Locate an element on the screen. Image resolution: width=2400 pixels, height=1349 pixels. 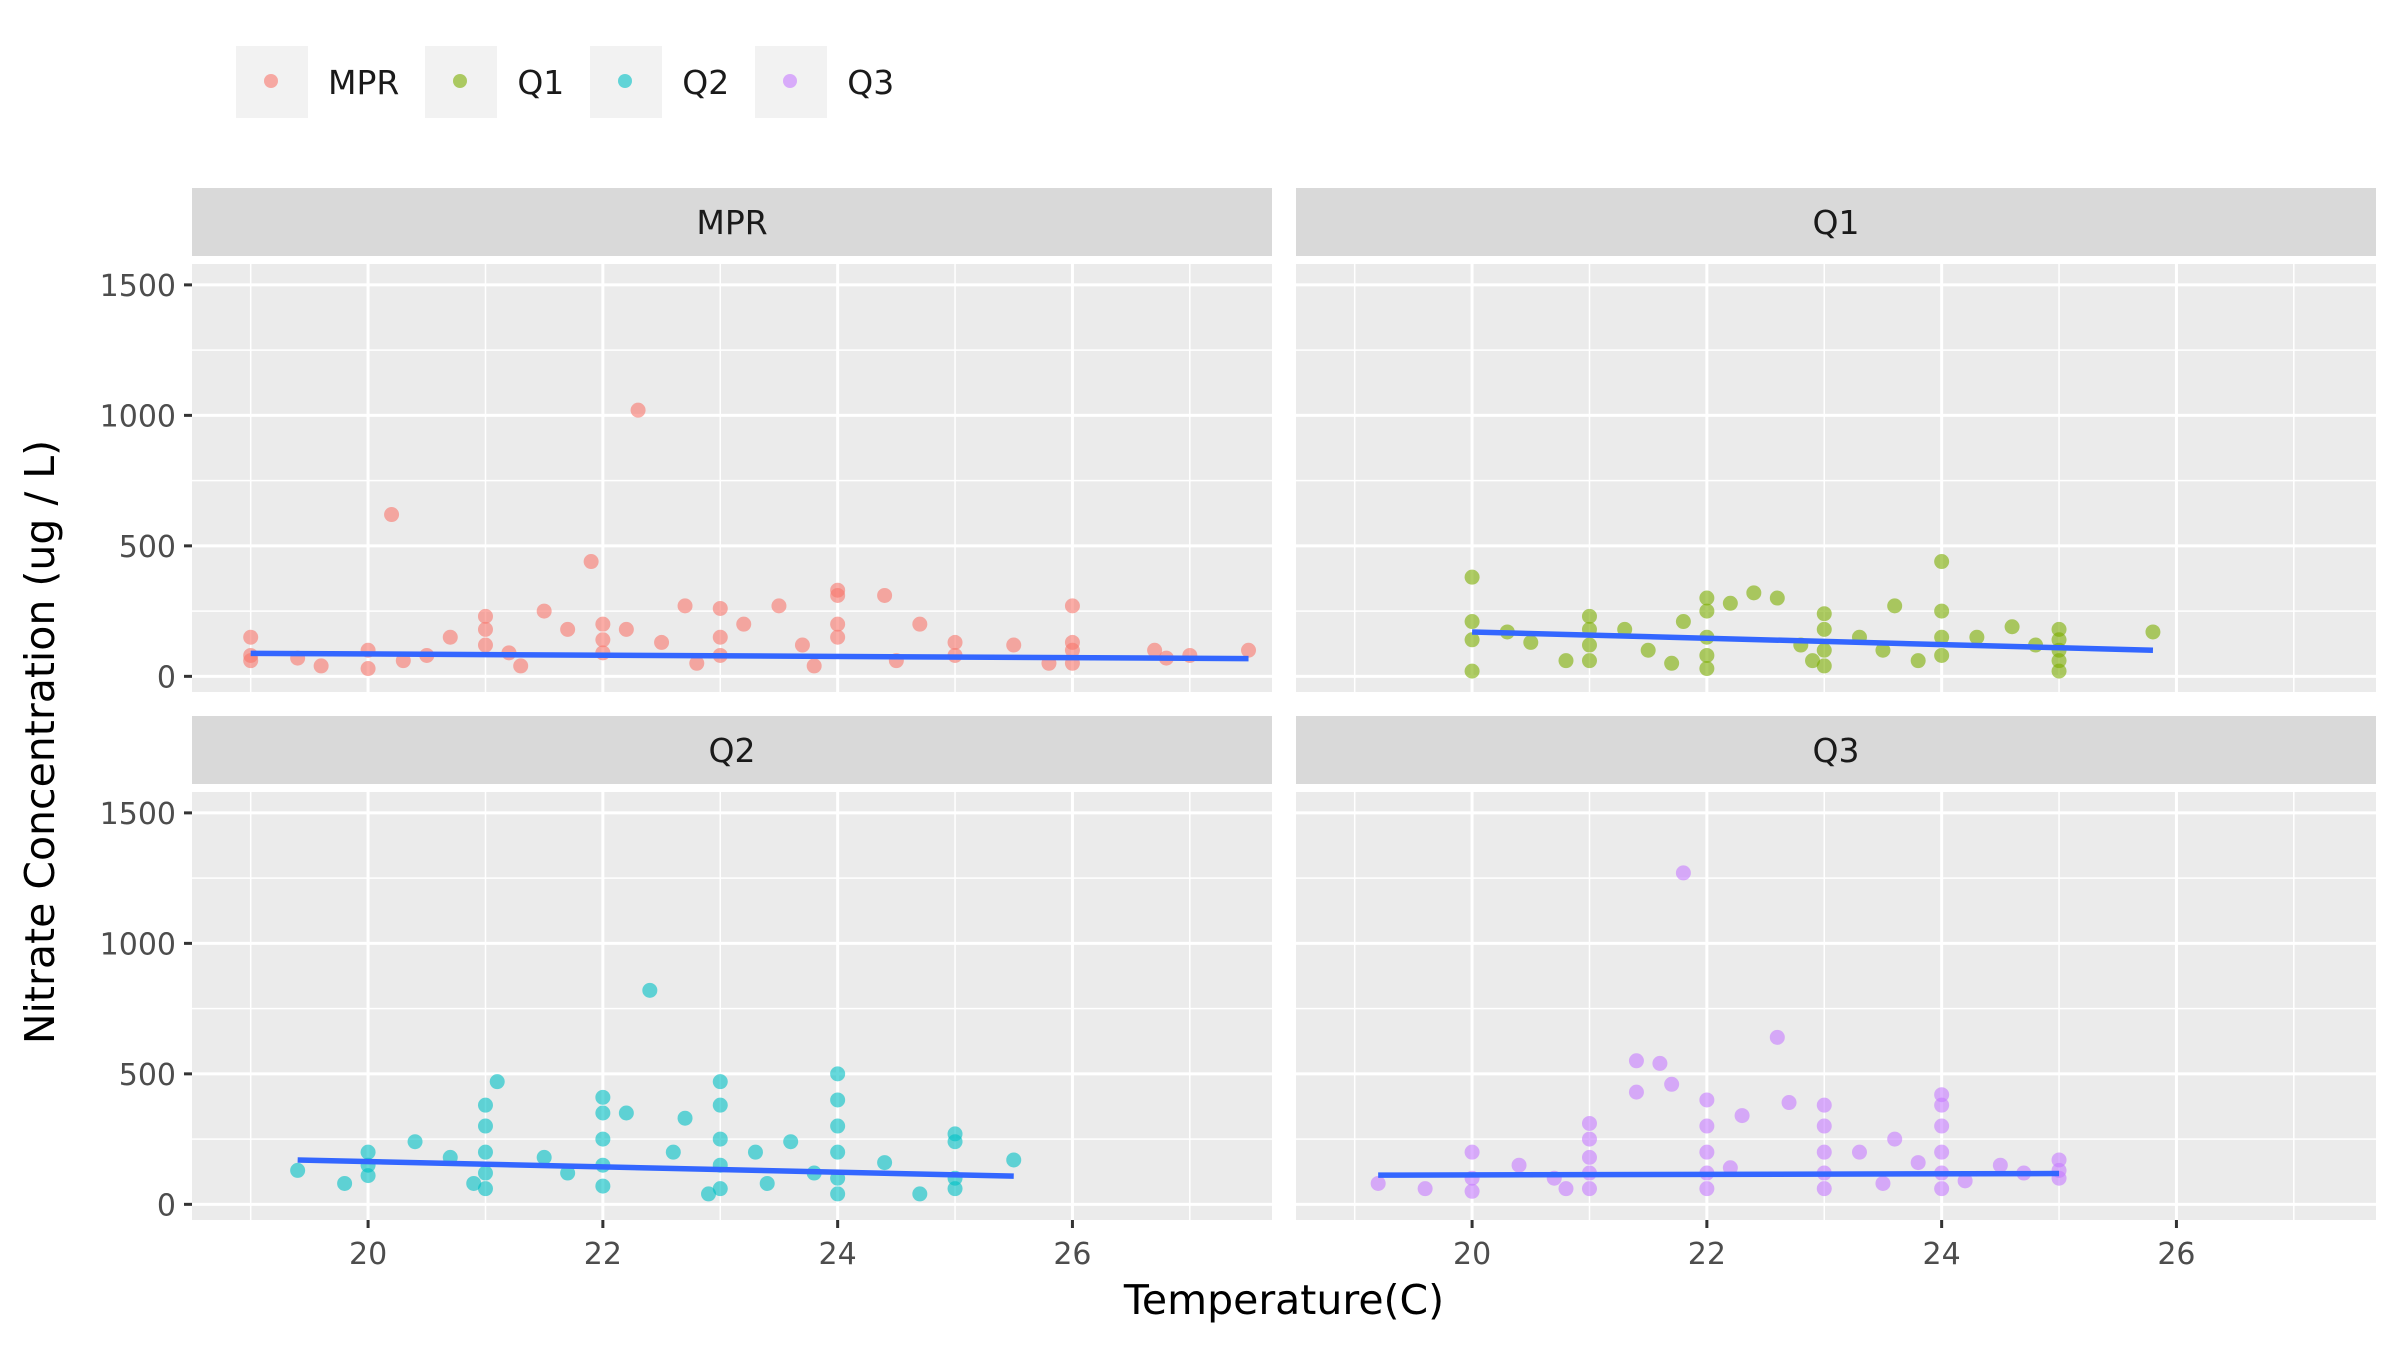
facet-strip-label: Q2 is located at coordinates (732, 750).